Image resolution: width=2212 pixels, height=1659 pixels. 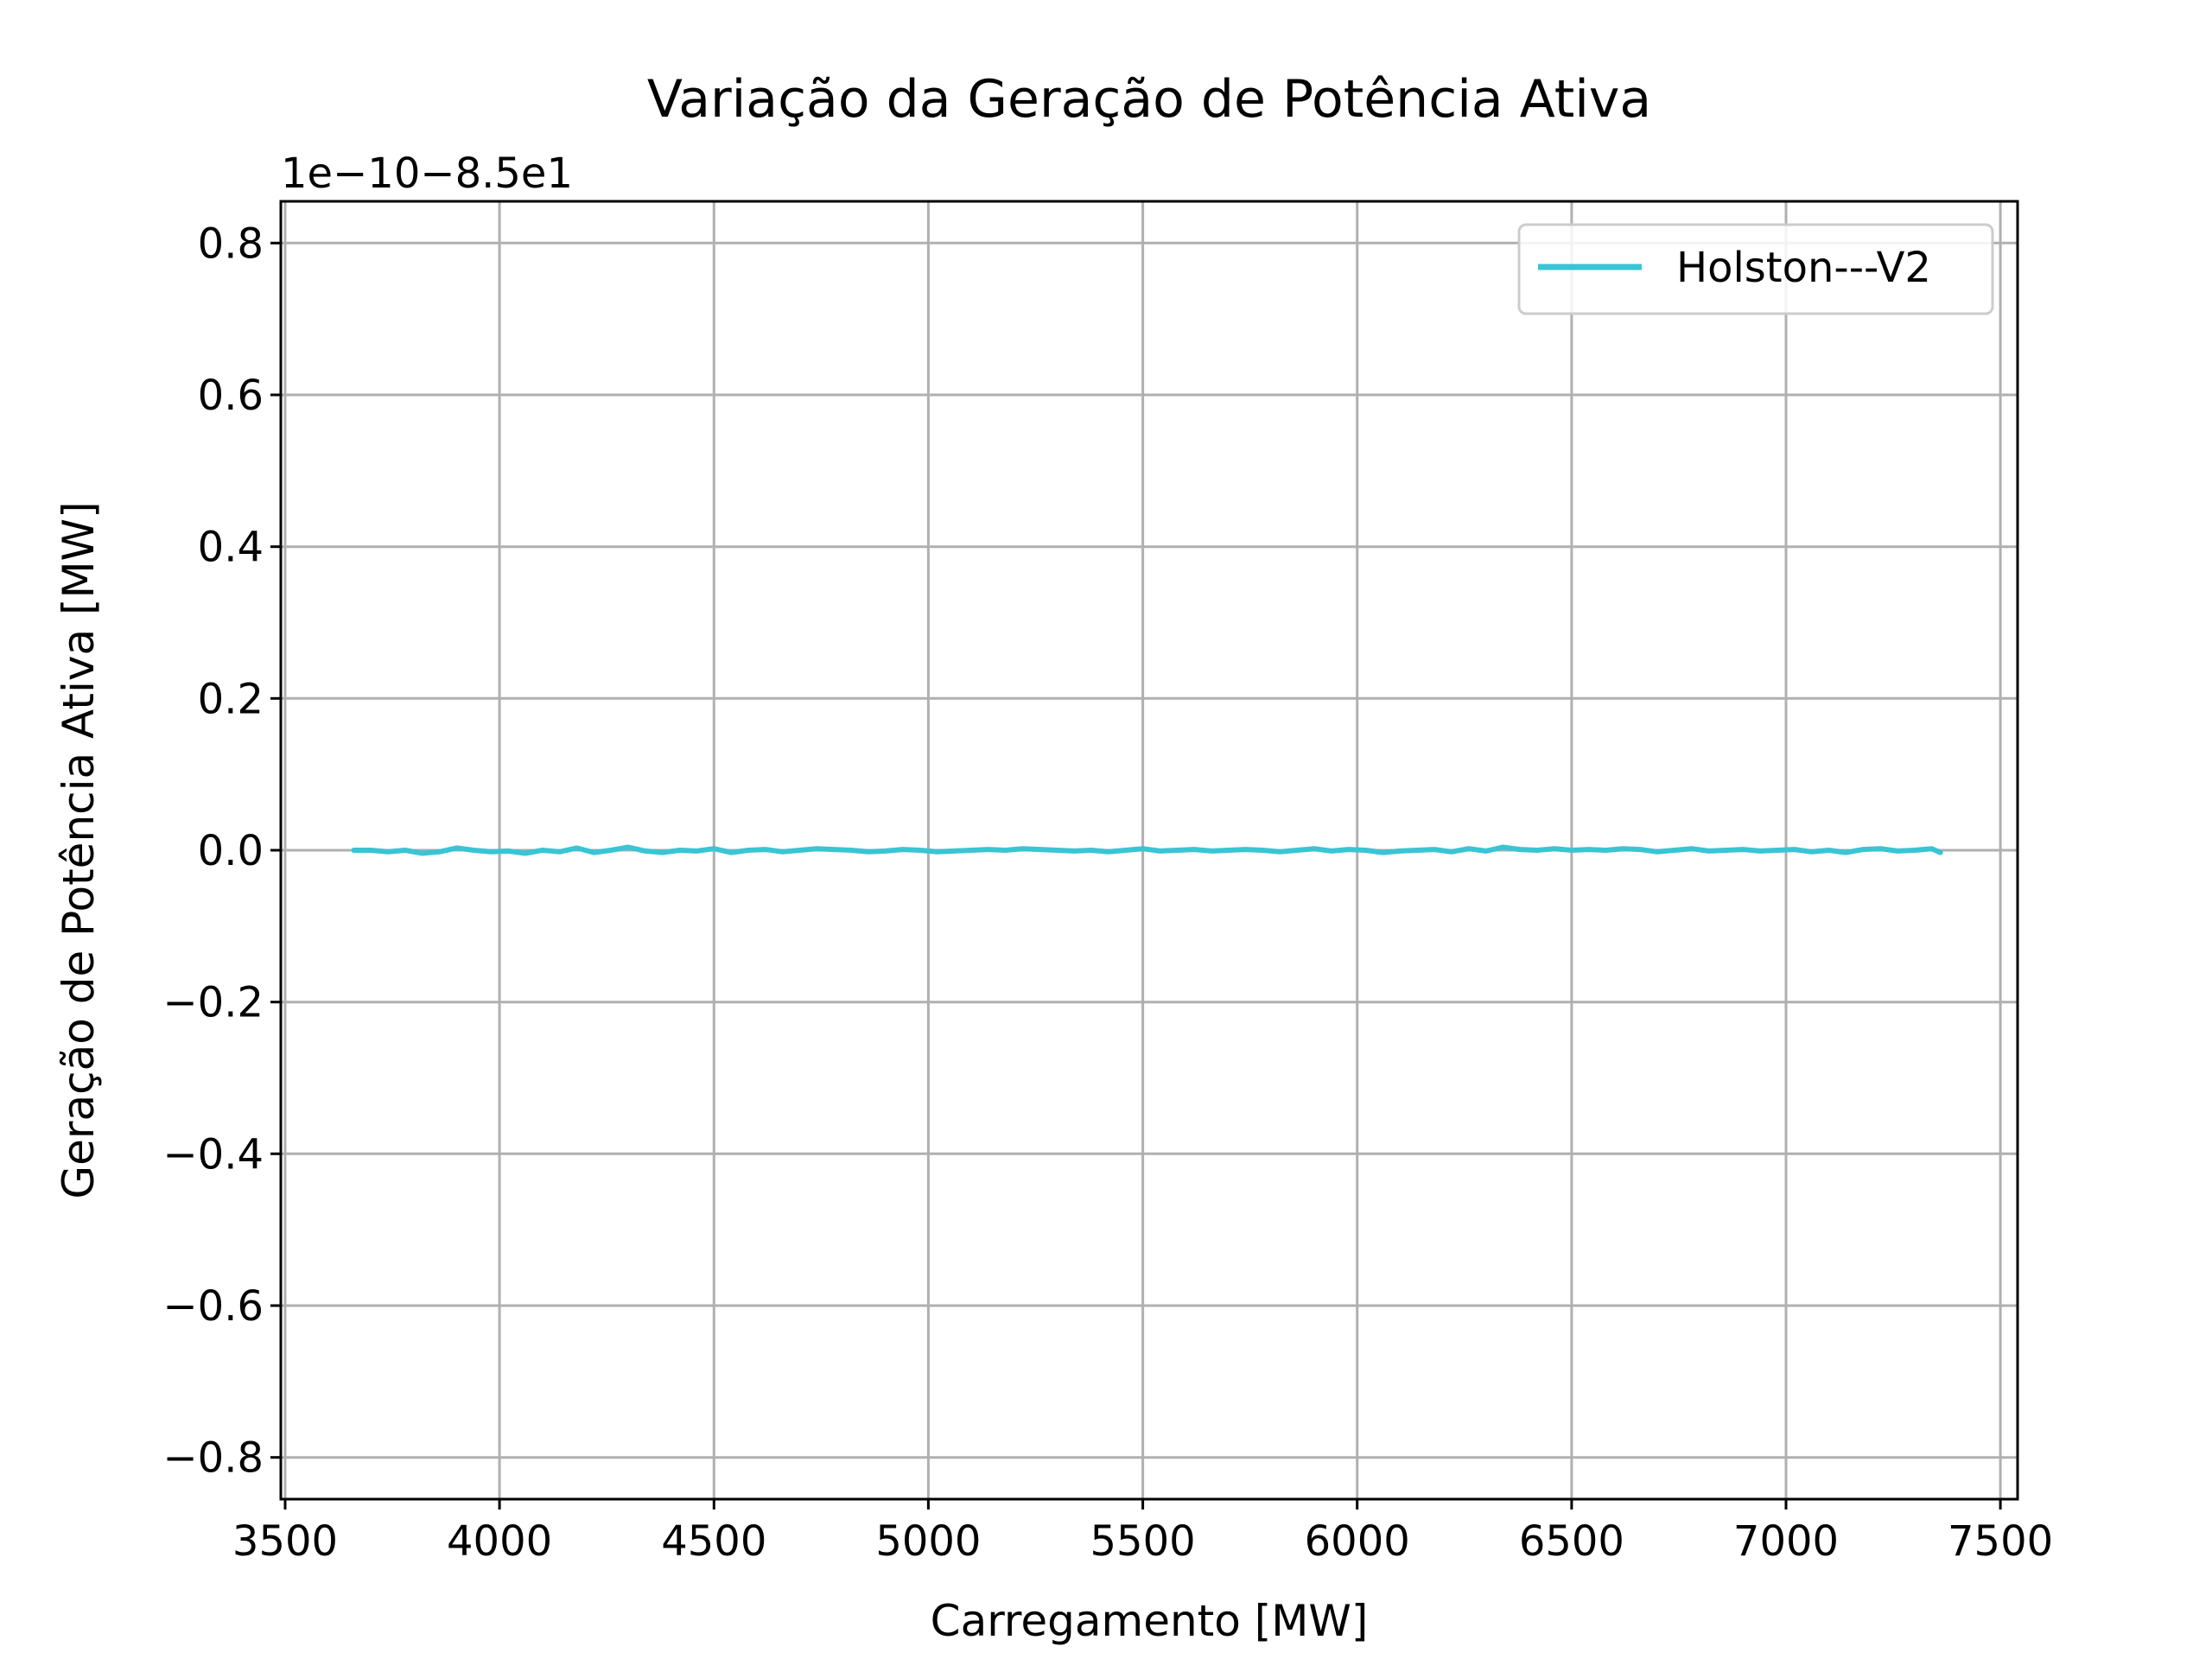 I want to click on y-offset-label: 1e−10−8.5e1, so click(x=427, y=173).